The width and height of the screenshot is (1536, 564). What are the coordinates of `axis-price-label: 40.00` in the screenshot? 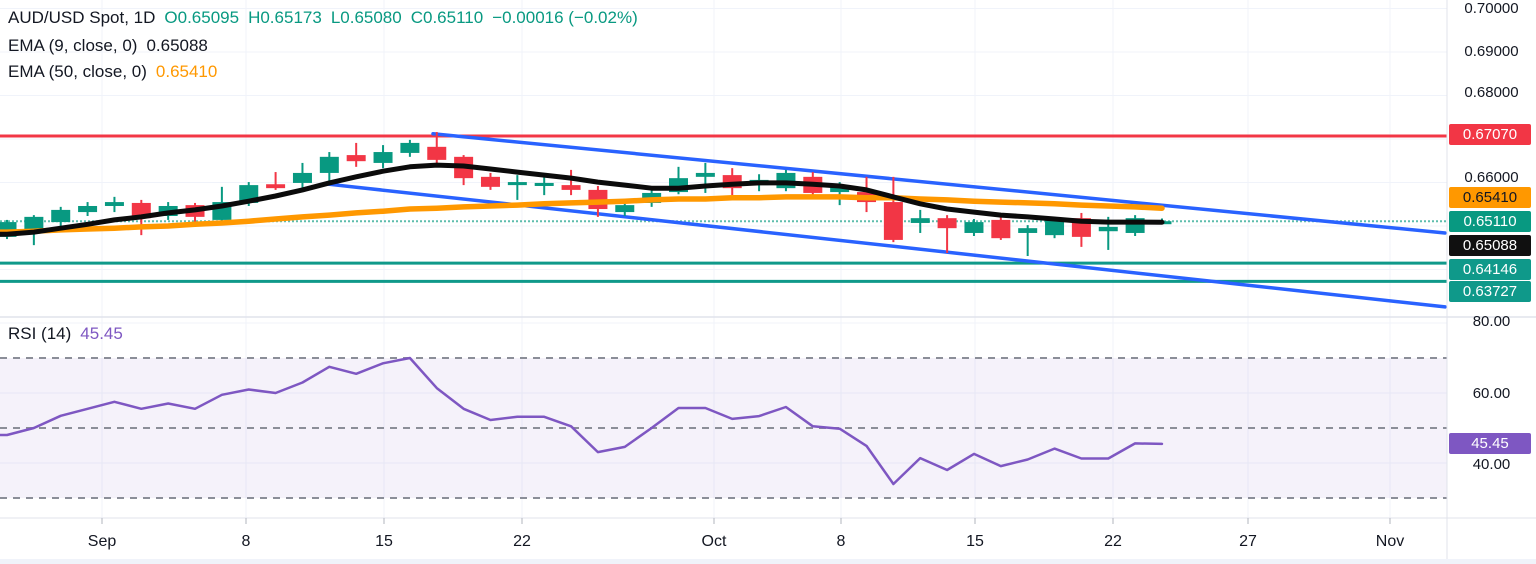 It's located at (1491, 464).